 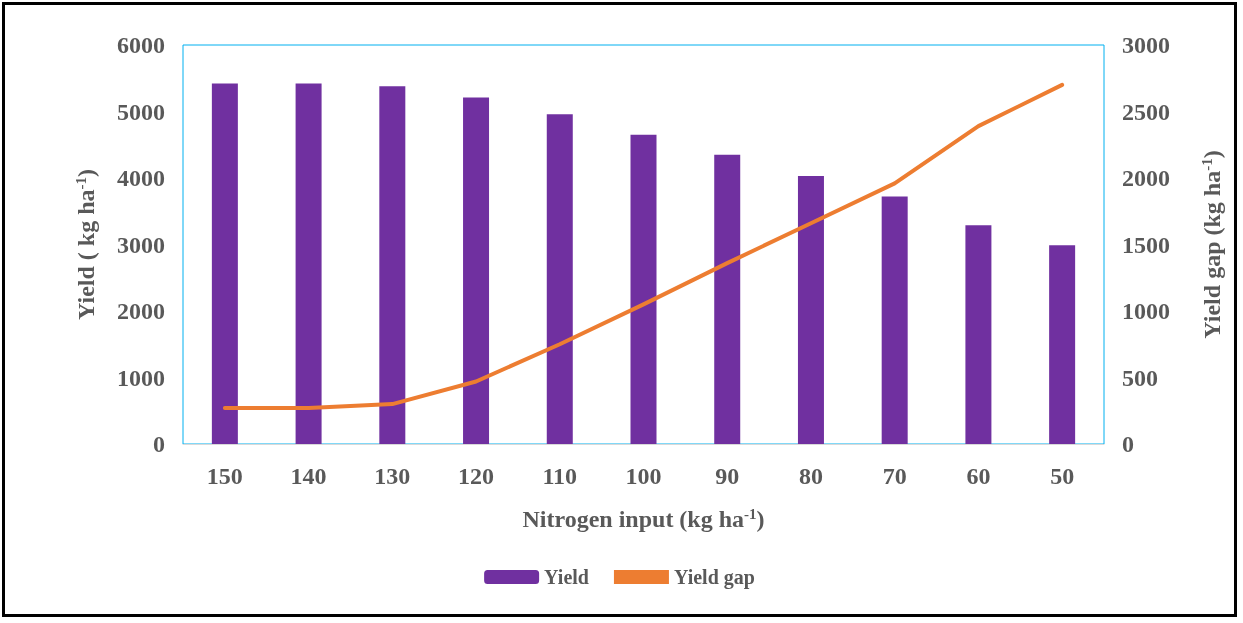 I want to click on y-axis-title: Yield ( kg ha-1), so click(x=85, y=244).